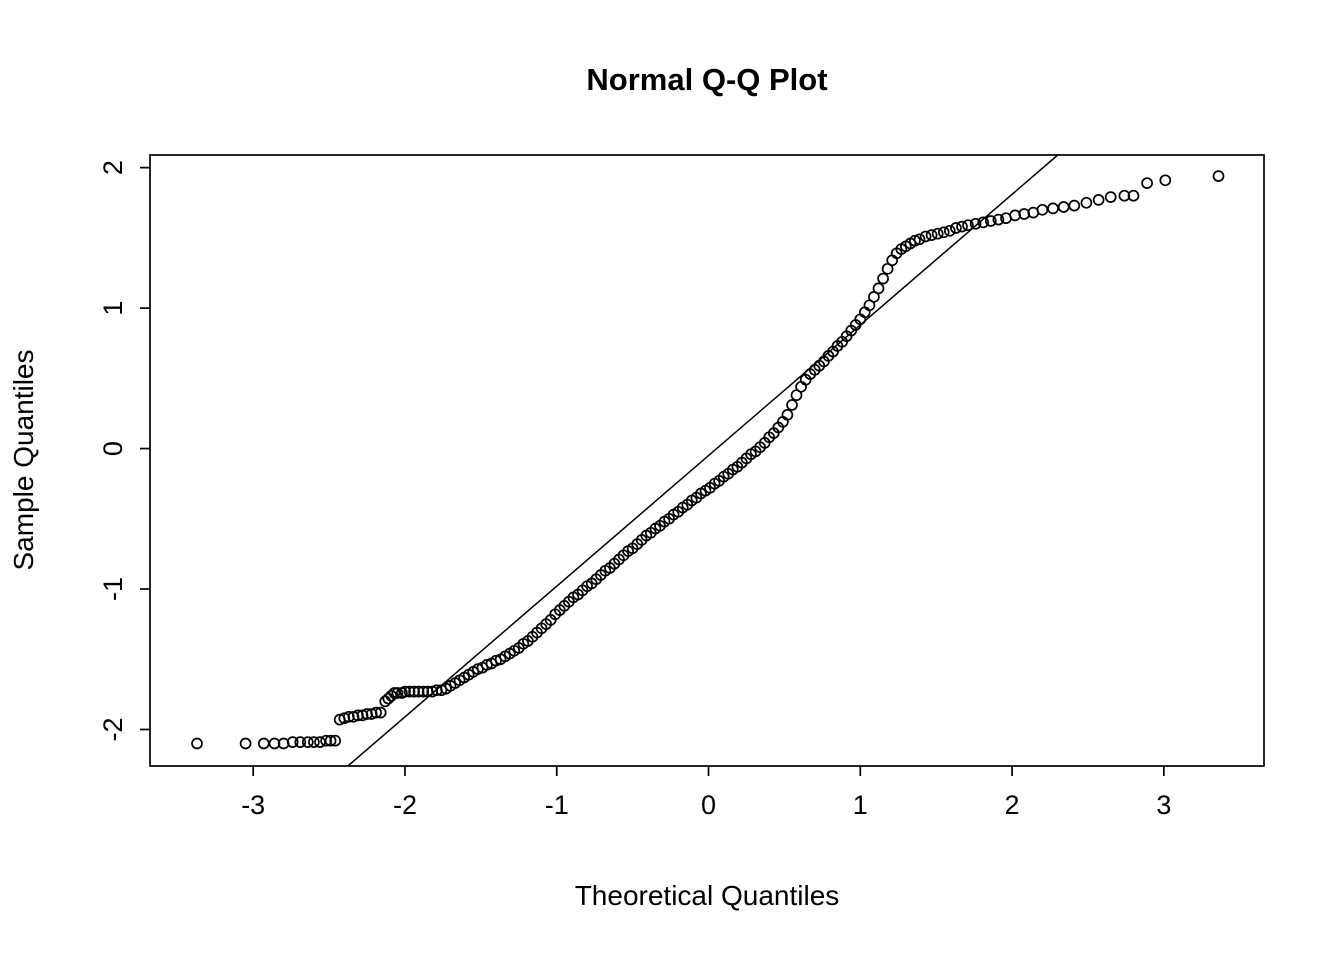 This screenshot has height=965, width=1344. What do you see at coordinates (253, 805) in the screenshot?
I see `x-tick-label: -3` at bounding box center [253, 805].